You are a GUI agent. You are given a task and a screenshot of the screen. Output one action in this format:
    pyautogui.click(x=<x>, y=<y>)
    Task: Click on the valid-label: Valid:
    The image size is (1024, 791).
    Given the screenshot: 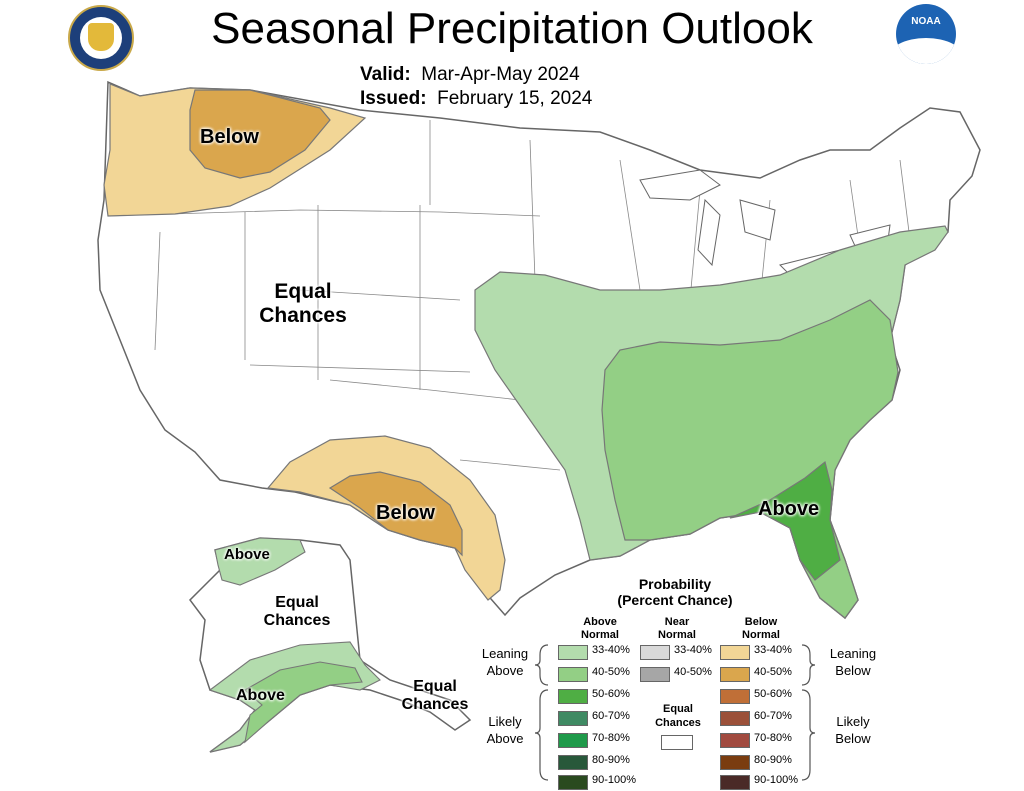 What is the action you would take?
    pyautogui.click(x=385, y=74)
    